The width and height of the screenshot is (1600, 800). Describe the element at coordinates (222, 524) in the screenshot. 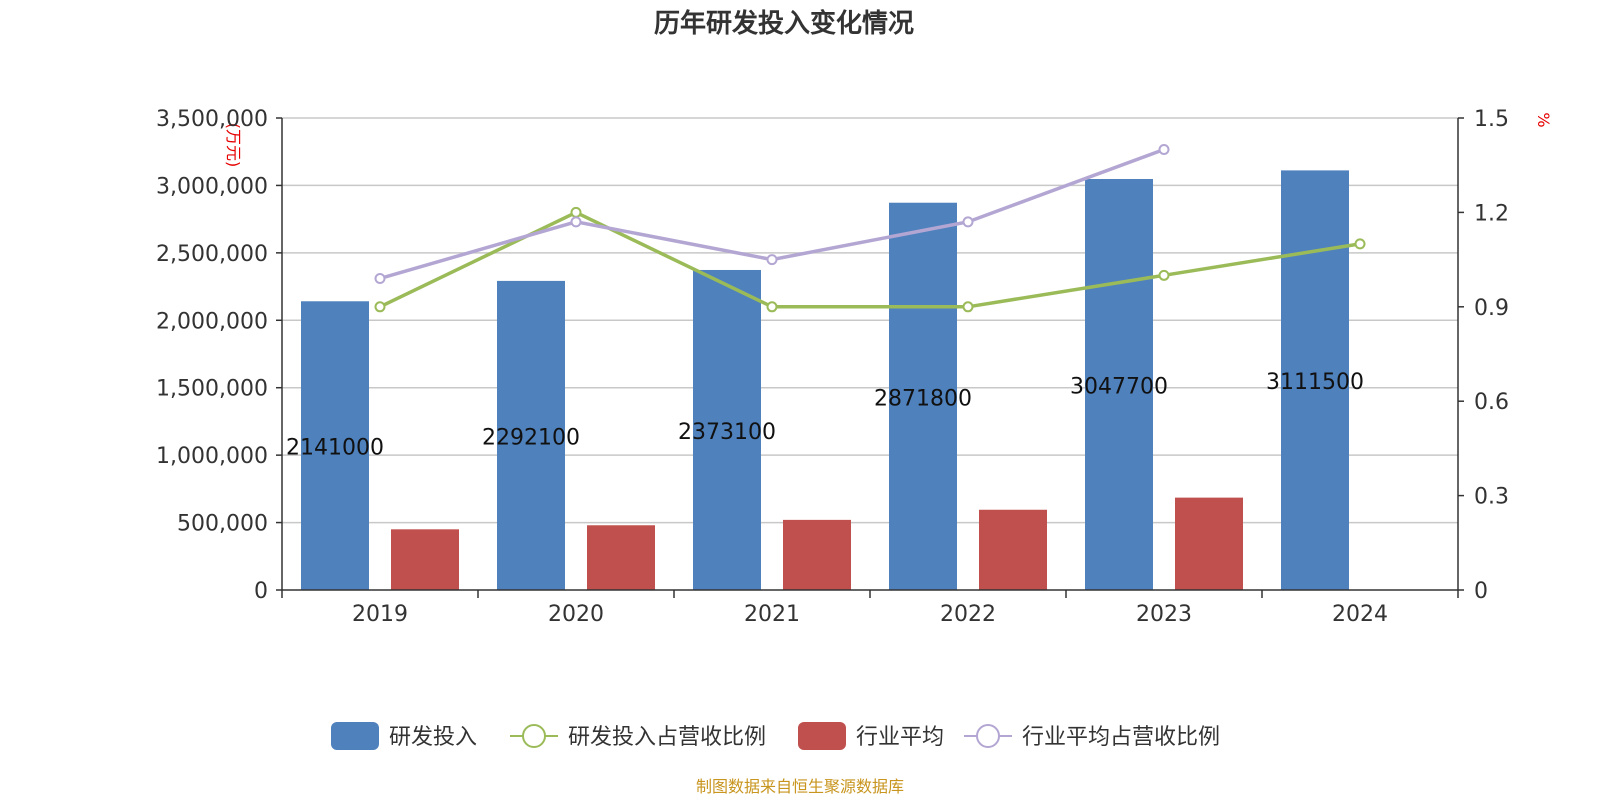

I see `left-axis-tick-label: 500,000` at that location.